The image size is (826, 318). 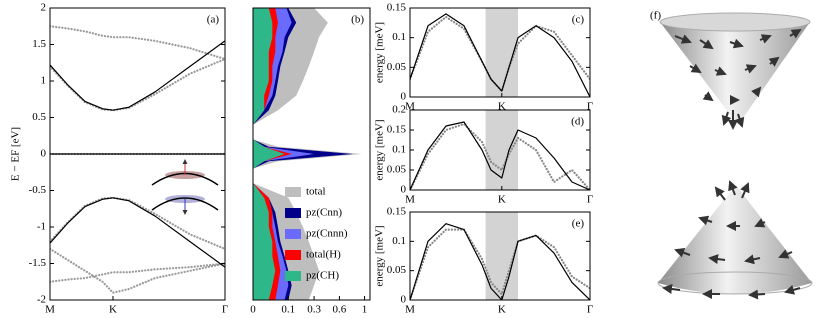 I want to click on y-tick-label: -1, so click(x=41, y=227).